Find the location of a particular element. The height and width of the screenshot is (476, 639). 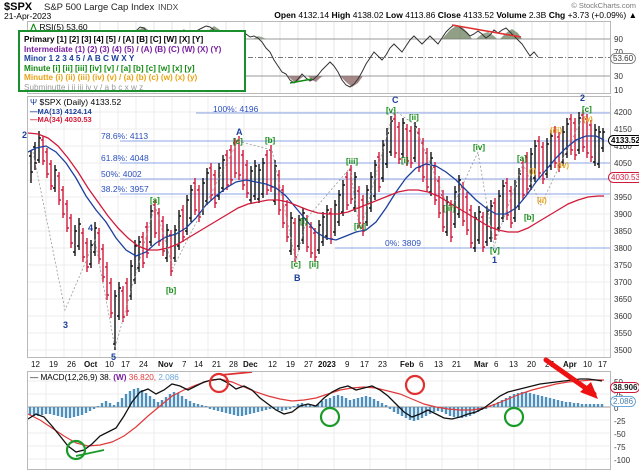

macd-hist-val: 2.086 is located at coordinates (168, 377).